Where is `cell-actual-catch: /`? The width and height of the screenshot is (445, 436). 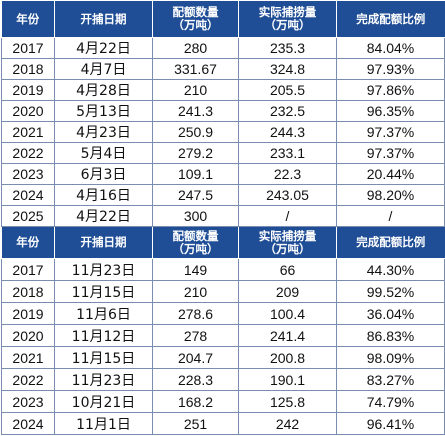 cell-actual-catch: / is located at coordinates (287, 216).